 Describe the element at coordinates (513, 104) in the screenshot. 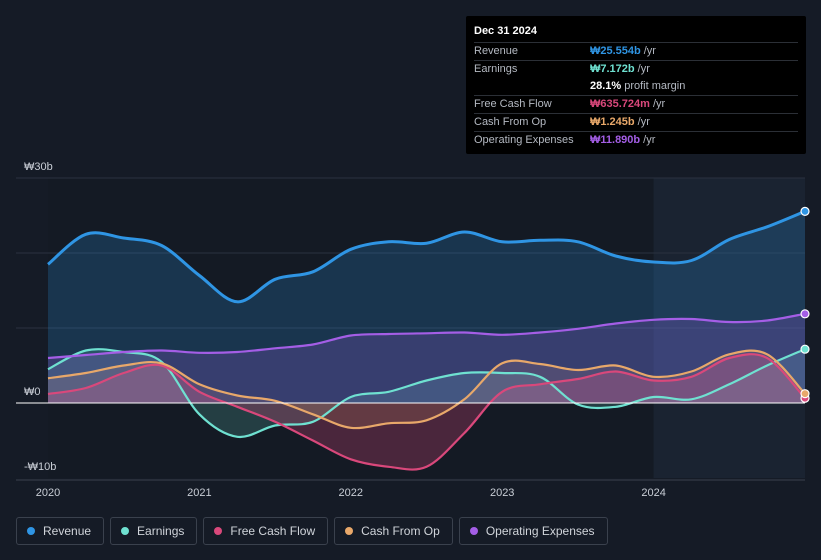

I see `tooltip-label: Free Cash Flow` at that location.